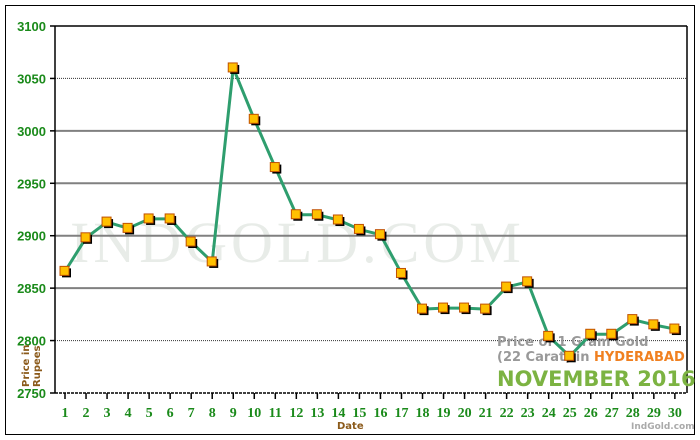 This screenshot has width=700, height=440. I want to click on x-tick-label: 27, so click(612, 413).